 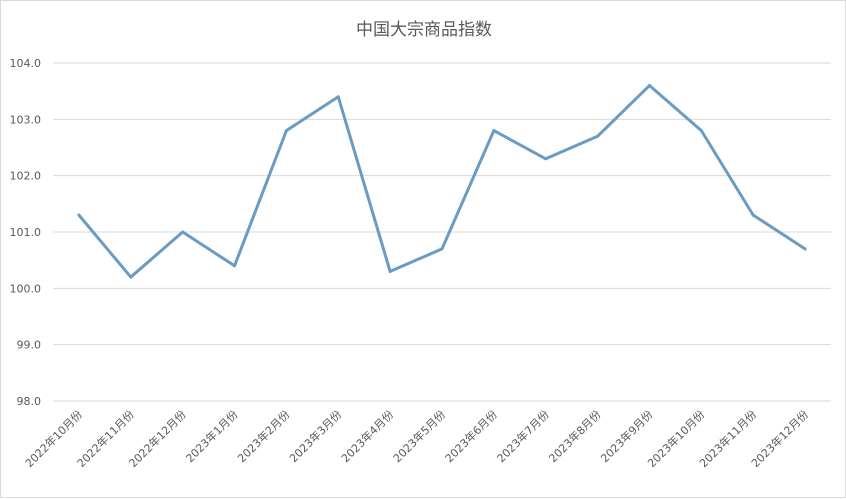 What do you see at coordinates (26, 176) in the screenshot?
I see `y-tick-label: 102.0` at bounding box center [26, 176].